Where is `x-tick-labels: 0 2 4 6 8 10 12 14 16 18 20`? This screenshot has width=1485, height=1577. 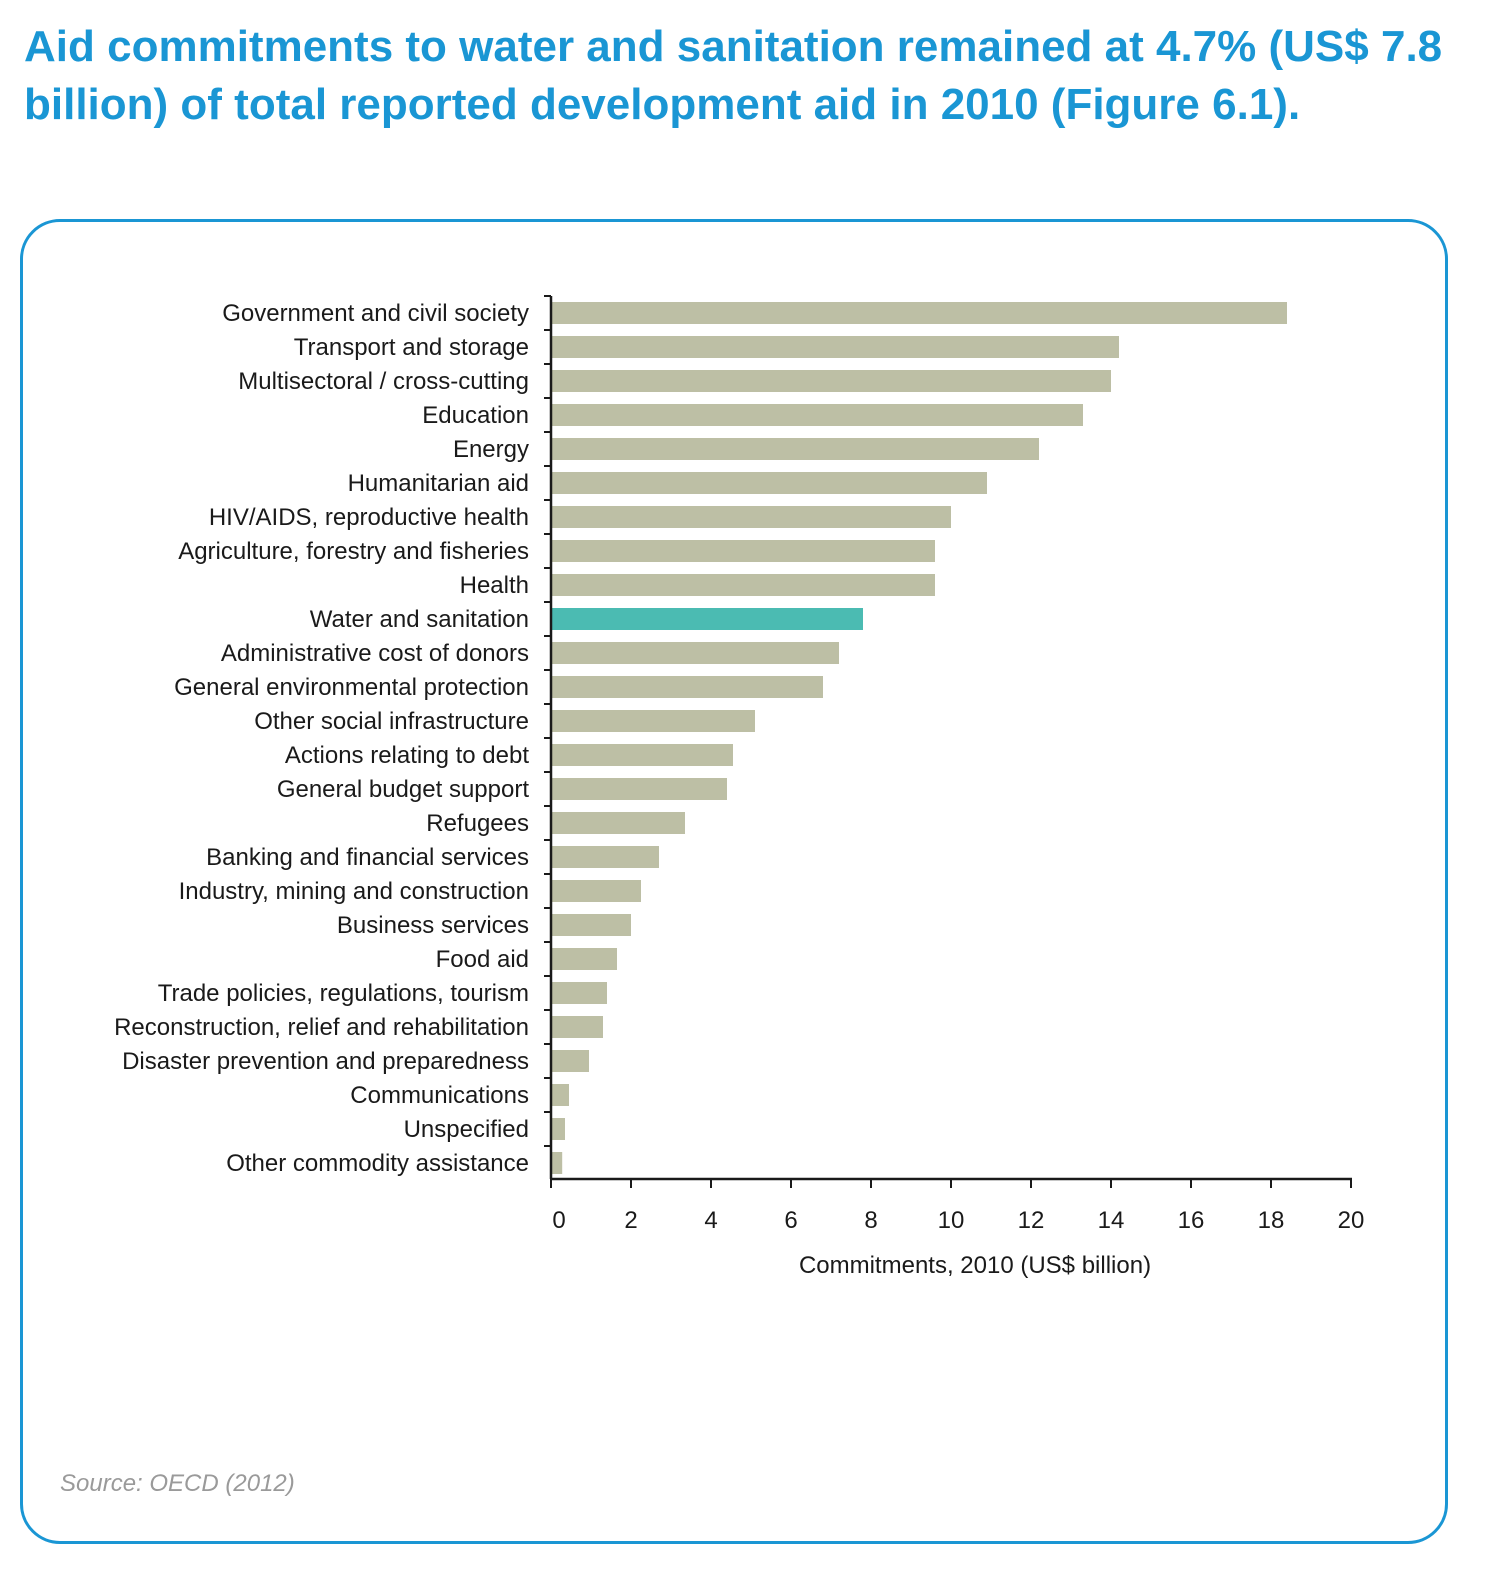 x-tick-labels: 0 2 4 6 8 10 12 14 16 18 20 is located at coordinates (958, 1220).